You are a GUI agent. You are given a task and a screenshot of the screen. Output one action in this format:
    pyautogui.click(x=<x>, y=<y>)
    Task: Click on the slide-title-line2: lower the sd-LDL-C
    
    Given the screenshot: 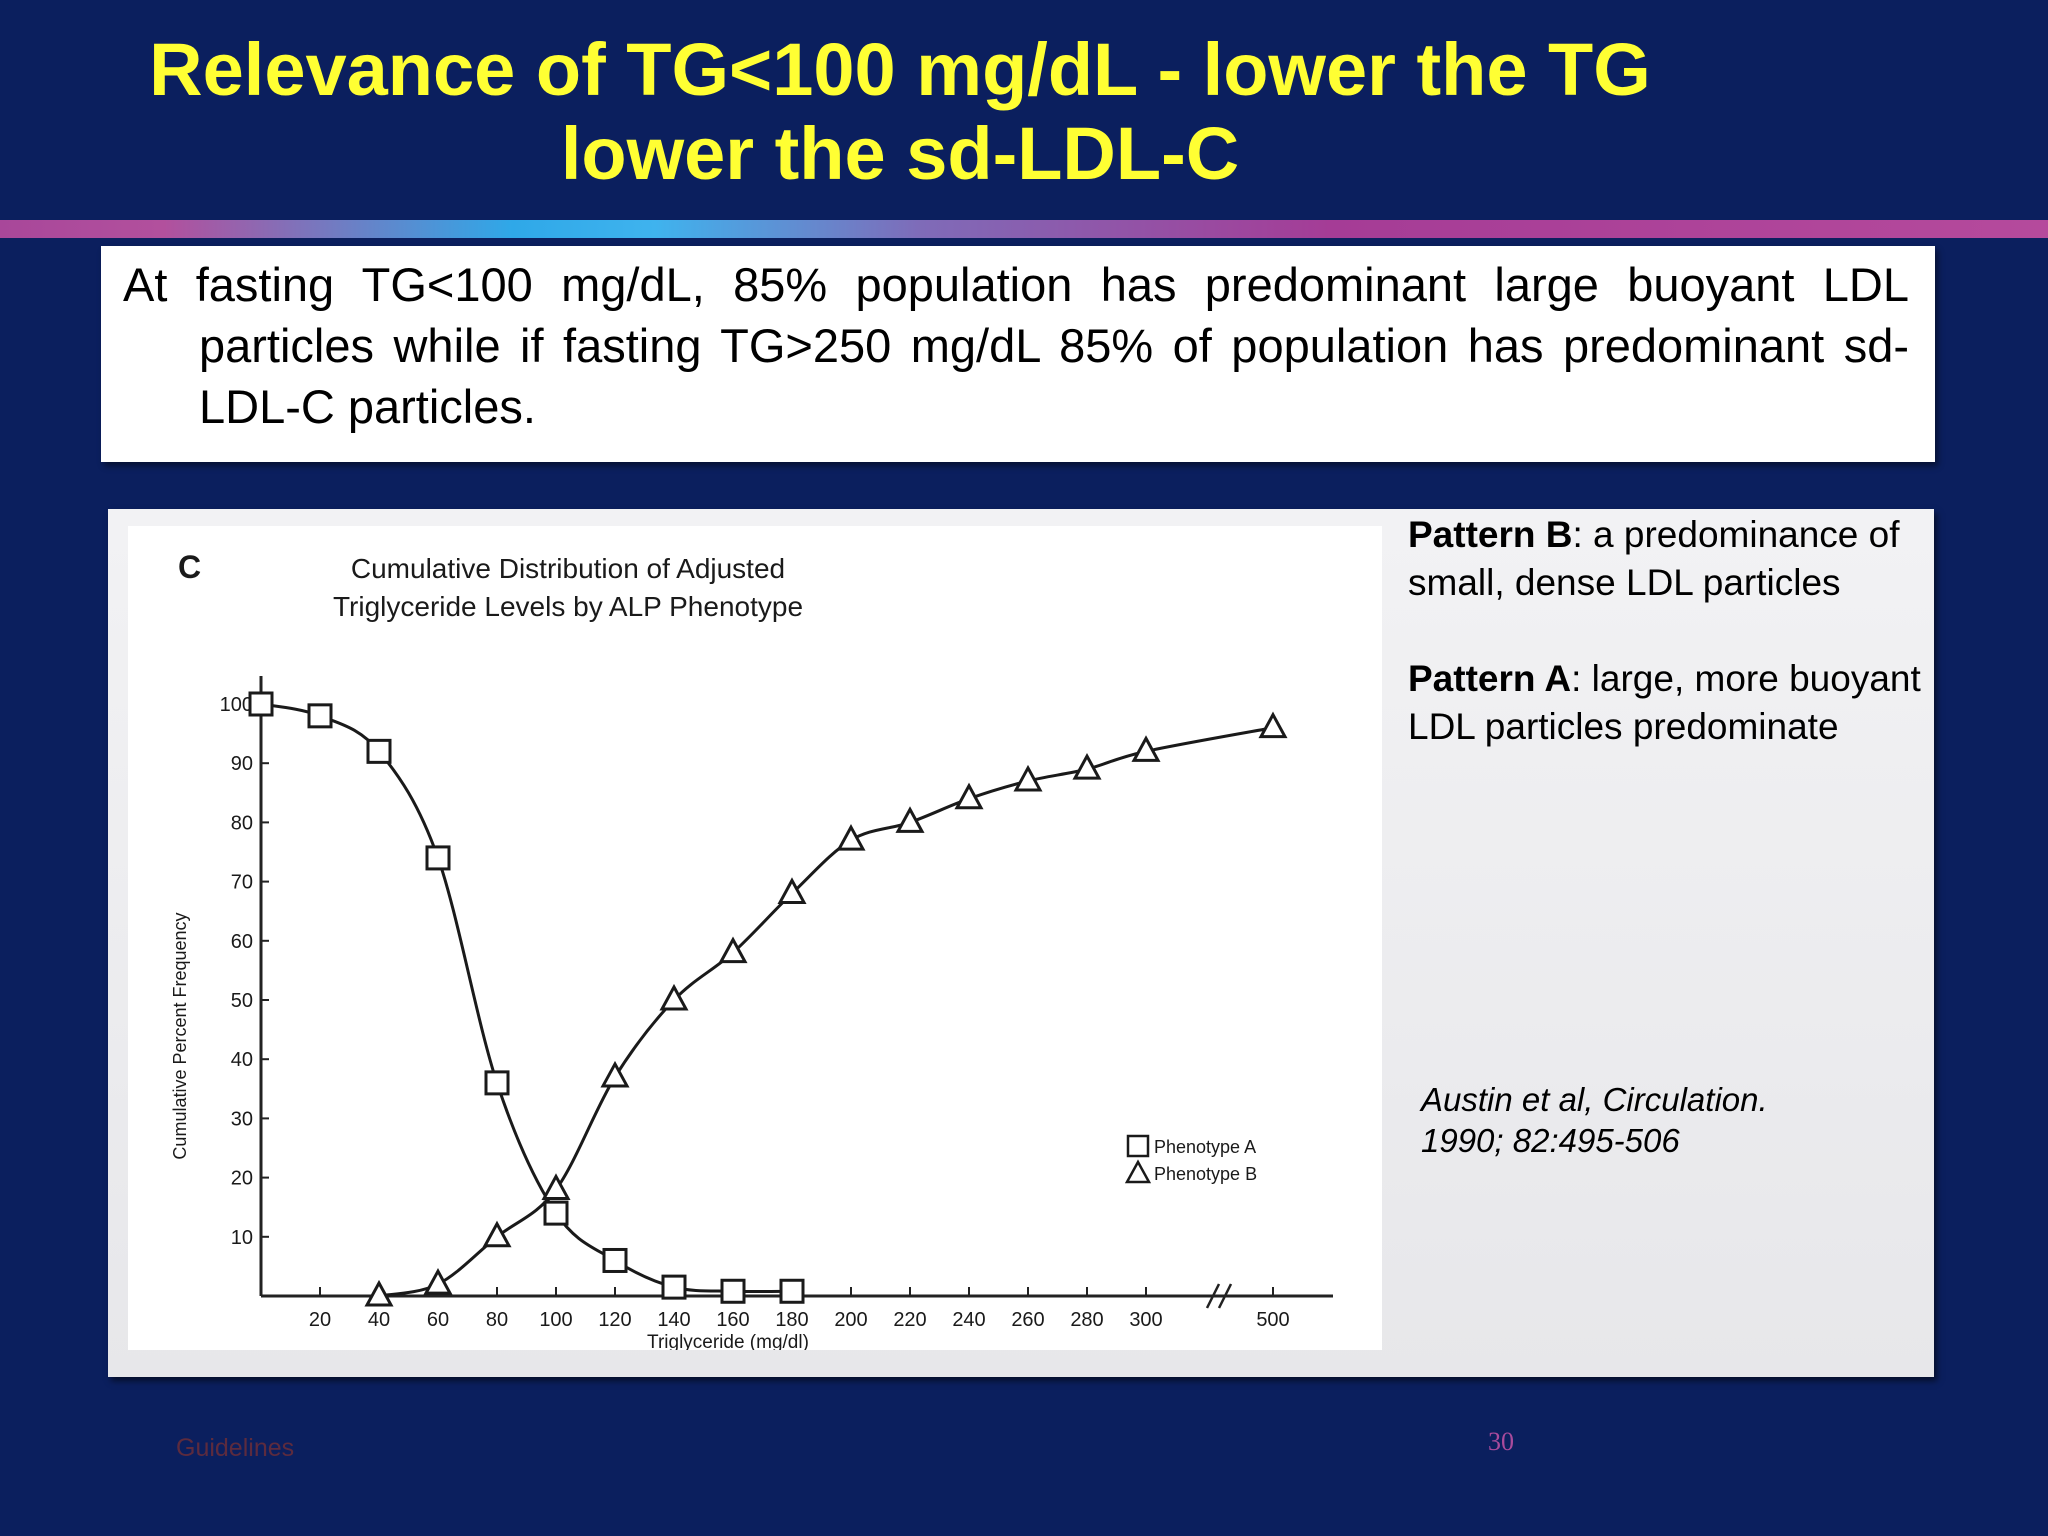 What is the action you would take?
    pyautogui.click(x=900, y=153)
    